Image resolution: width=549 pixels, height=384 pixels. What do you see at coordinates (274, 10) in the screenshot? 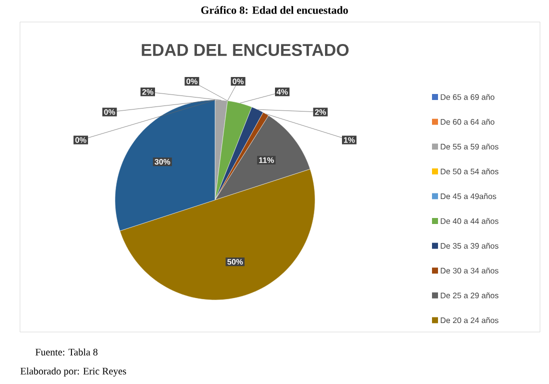
I see `chart-title: Gráfico 8: Edad del encuestado` at bounding box center [274, 10].